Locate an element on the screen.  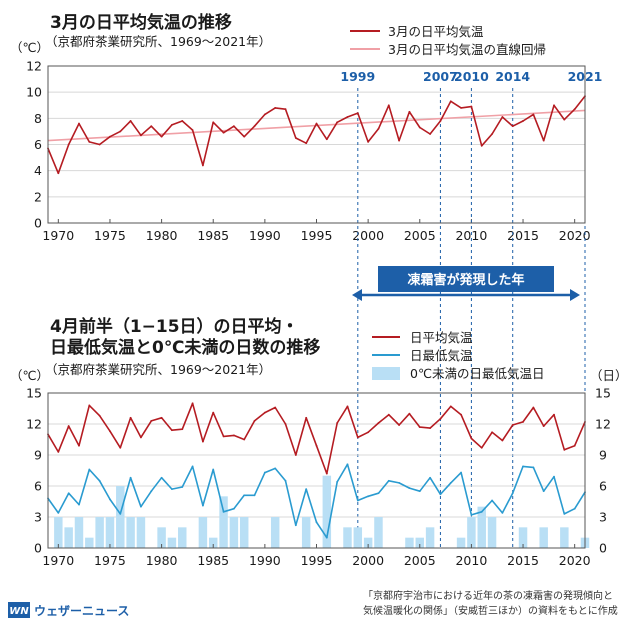
chart2-x-tick-label: 2015 is located at coordinates (523, 560).